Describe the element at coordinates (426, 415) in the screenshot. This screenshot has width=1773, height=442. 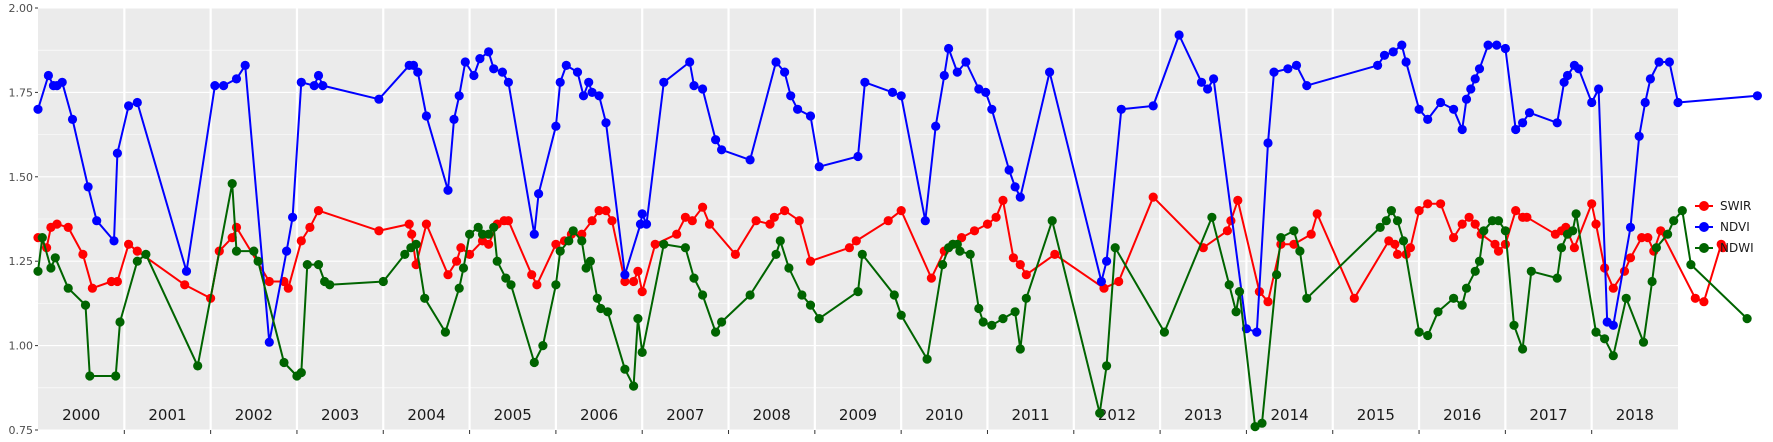
I see `year-label: 2004` at that location.